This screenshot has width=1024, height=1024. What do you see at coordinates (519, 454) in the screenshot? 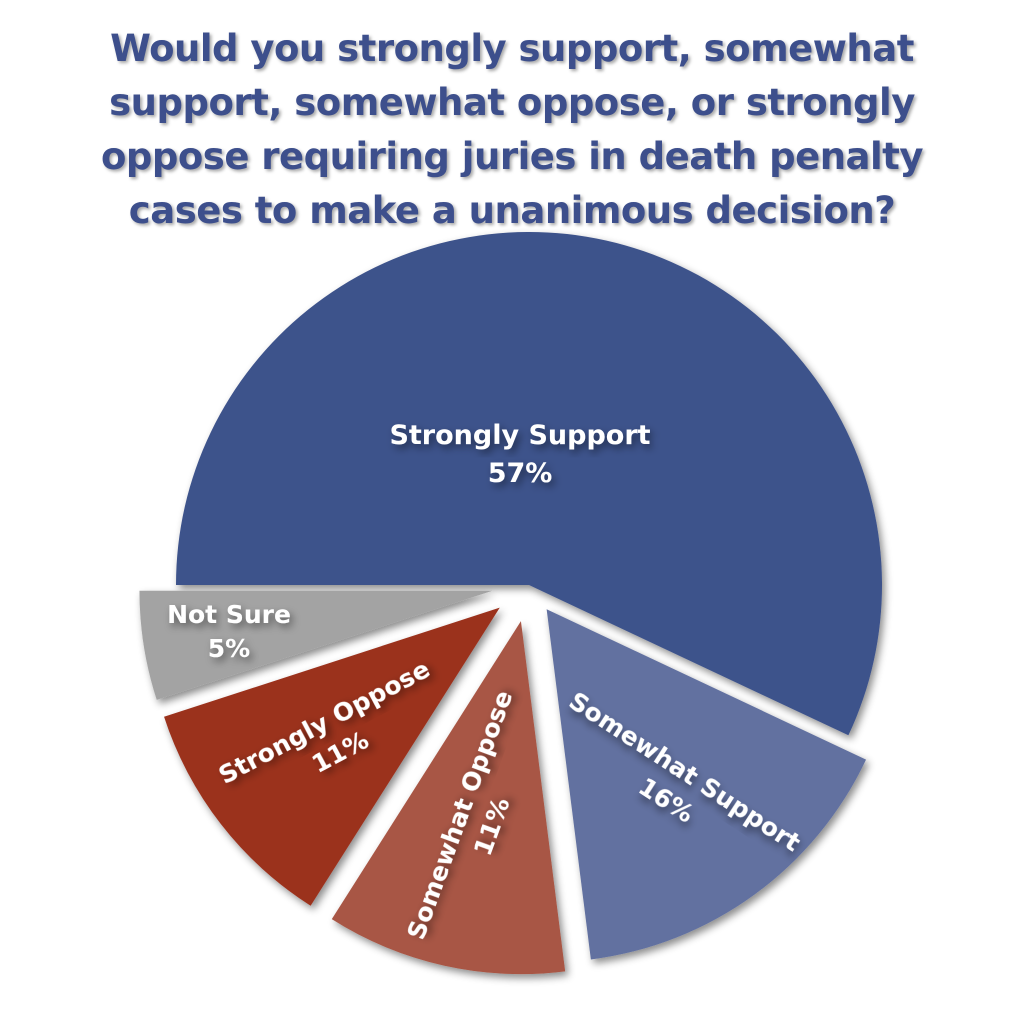
I see `slice-label-group: Strongly Support 57%` at bounding box center [519, 454].